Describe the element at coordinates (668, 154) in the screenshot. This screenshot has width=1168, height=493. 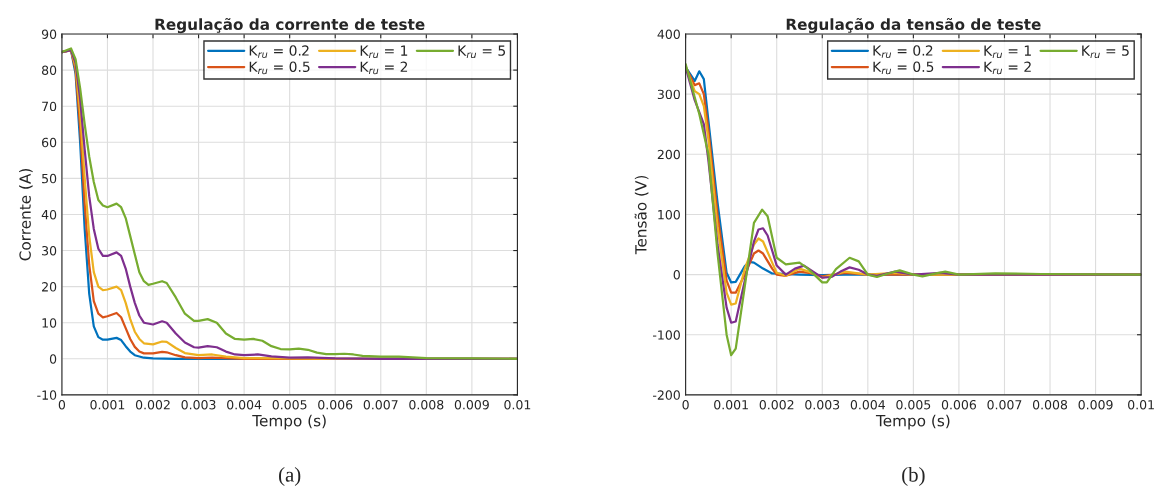
I see `y-tick-label: 200` at that location.